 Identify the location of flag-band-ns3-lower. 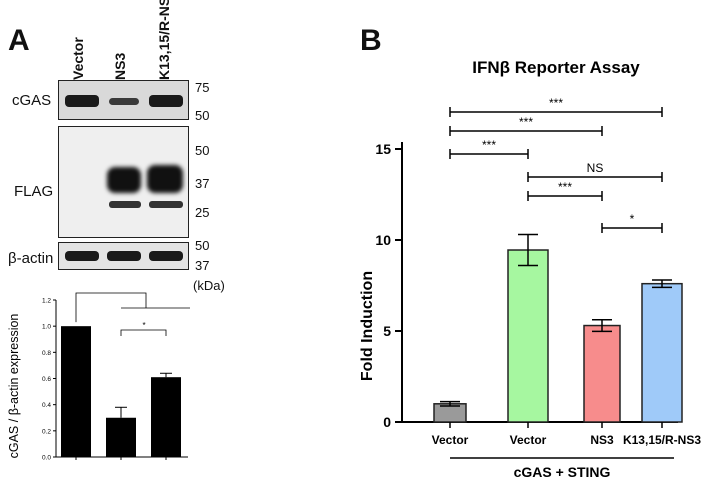
(125, 204).